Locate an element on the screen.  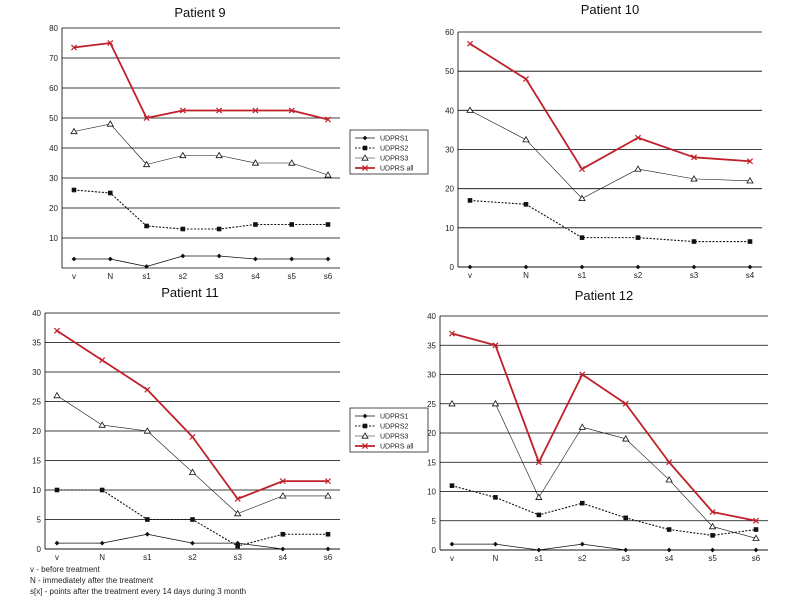
x-tick-label: s3 is located at coordinates (694, 275).